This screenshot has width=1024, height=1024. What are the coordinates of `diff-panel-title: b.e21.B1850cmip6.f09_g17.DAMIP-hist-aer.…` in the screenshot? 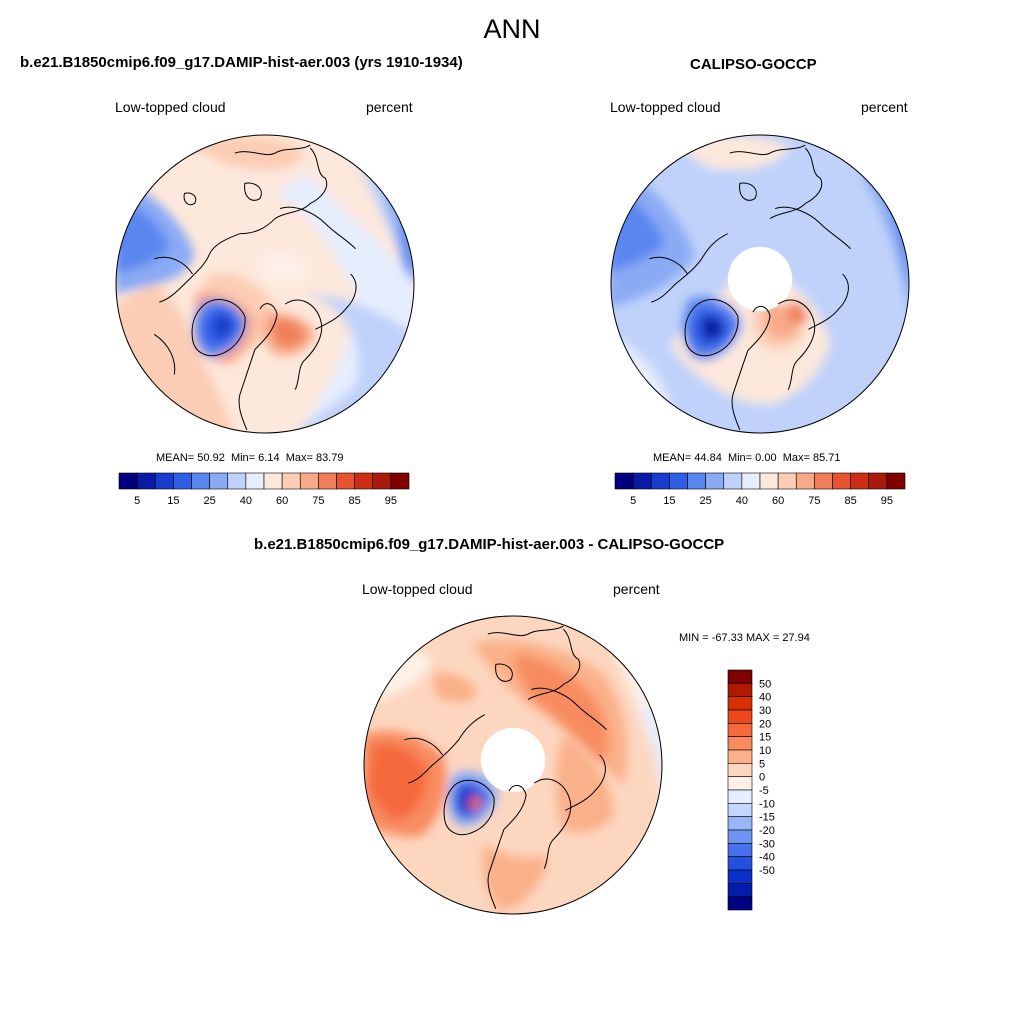 It's located at (489, 544).